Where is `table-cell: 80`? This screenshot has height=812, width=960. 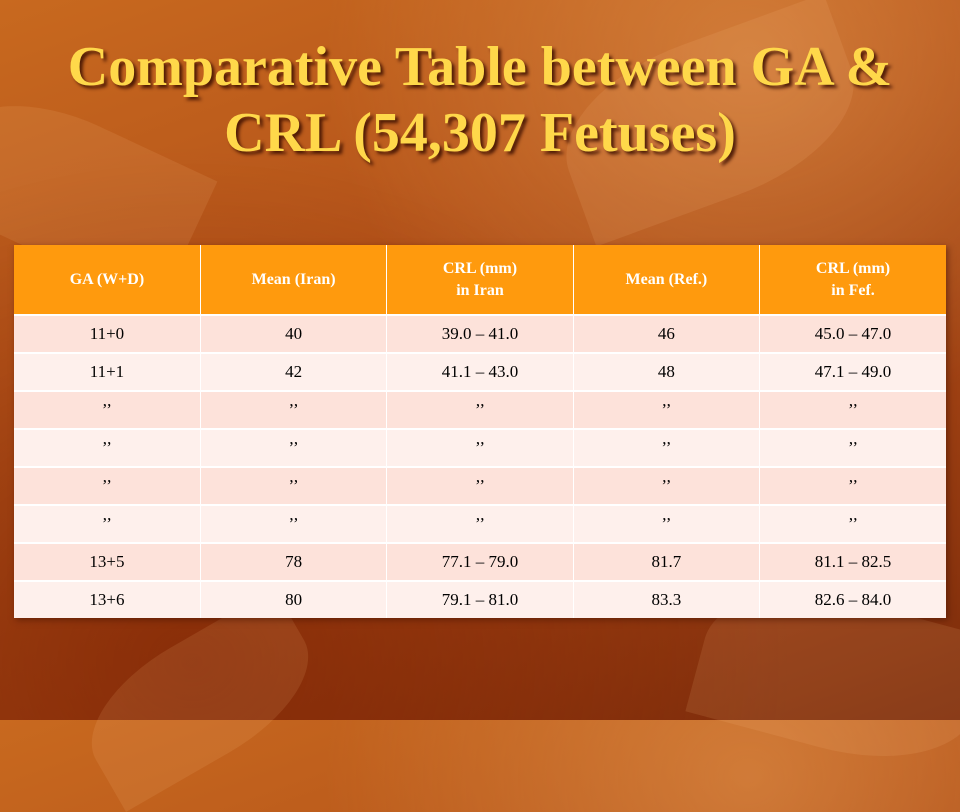
table-cell: 80 is located at coordinates (294, 599).